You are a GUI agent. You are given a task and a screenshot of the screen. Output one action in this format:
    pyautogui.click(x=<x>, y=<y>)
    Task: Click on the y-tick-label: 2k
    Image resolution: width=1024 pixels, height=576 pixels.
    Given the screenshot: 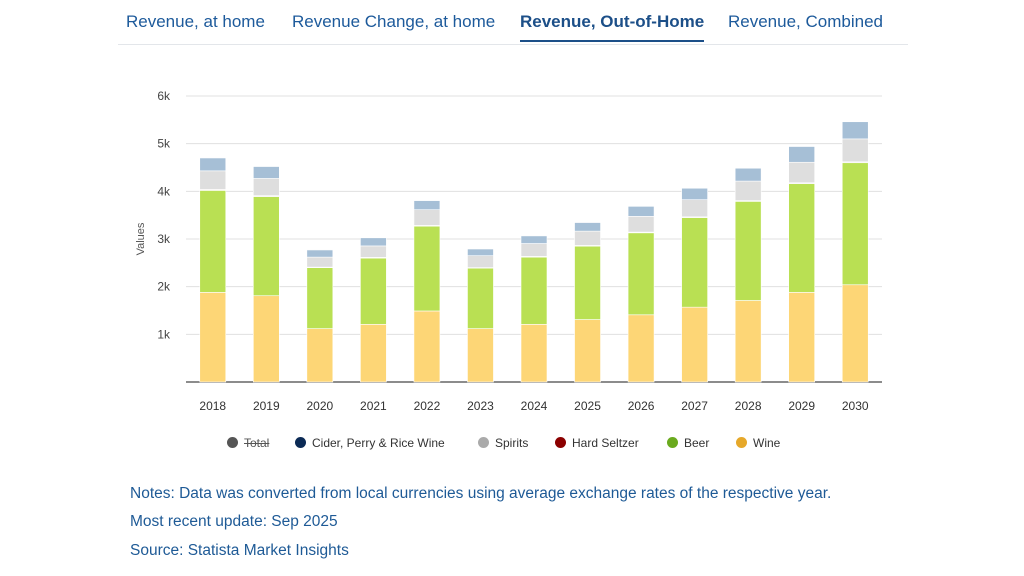 What is the action you would take?
    pyautogui.click(x=164, y=287)
    